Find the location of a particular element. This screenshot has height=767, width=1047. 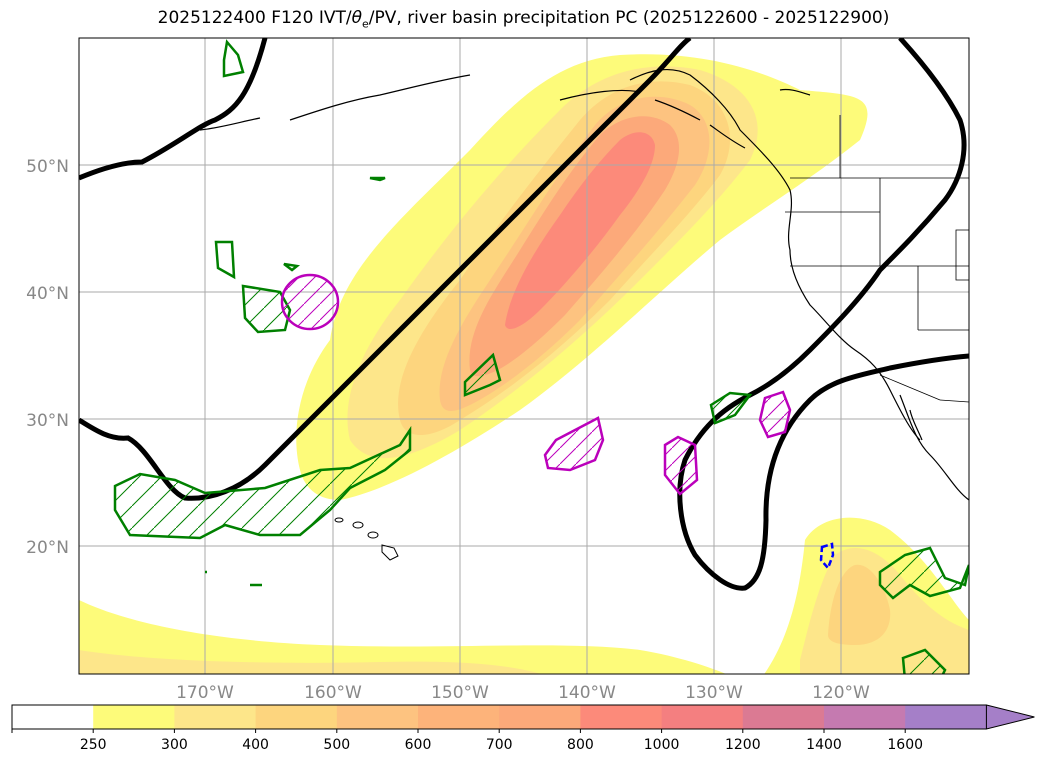

colorbar-tick-label: 400 is located at coordinates (255, 745).